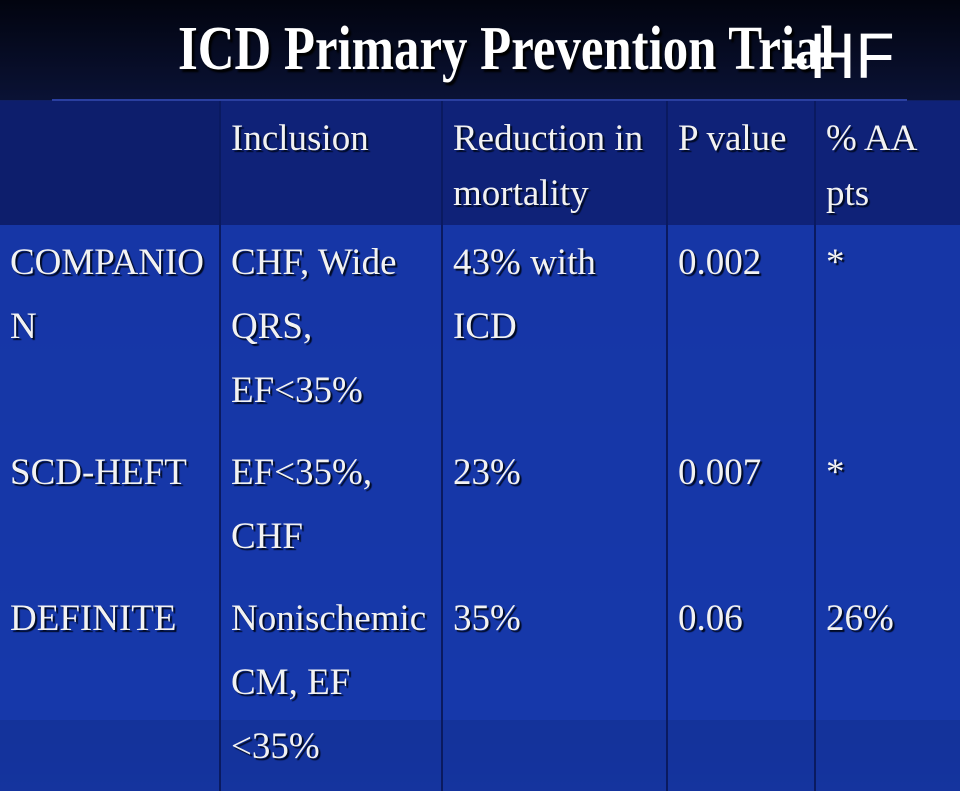  I want to click on table-cell: CHF, Wide QRS, EF<35%, so click(330, 330).